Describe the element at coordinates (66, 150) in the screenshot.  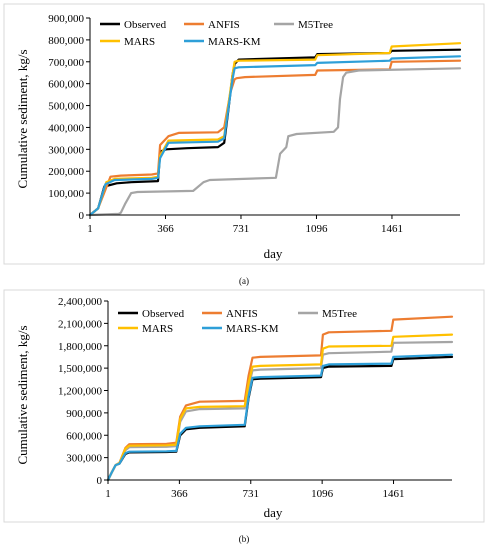
I see `chart-a-y-tick-label: 300,000` at that location.